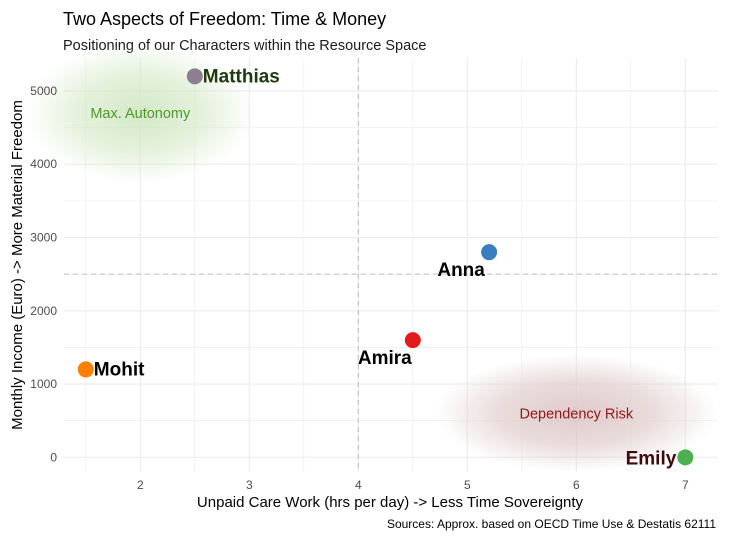  Describe the element at coordinates (685, 485) in the screenshot. I see `x-tick-label: 7` at that location.